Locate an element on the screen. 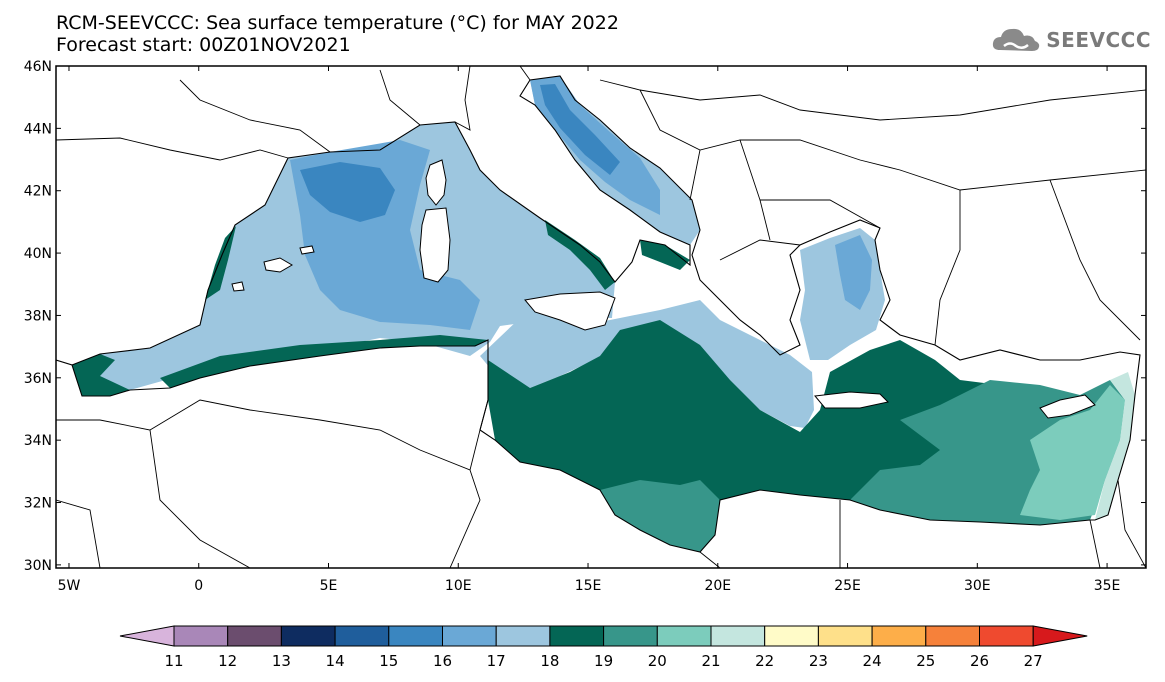 The image size is (1165, 682). sea-region-20-libya is located at coordinates (660, 516).